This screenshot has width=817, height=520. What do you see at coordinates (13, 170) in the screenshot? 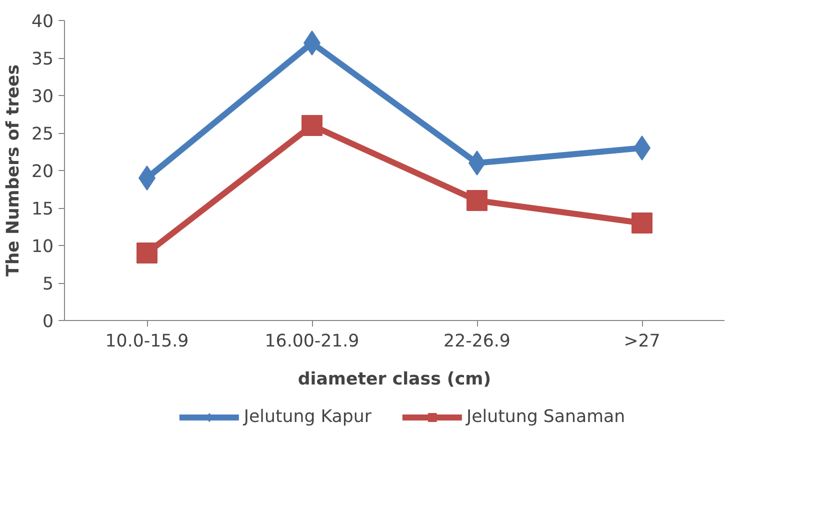
I see `y-axis-title: The Numbers of trees` at bounding box center [13, 170].